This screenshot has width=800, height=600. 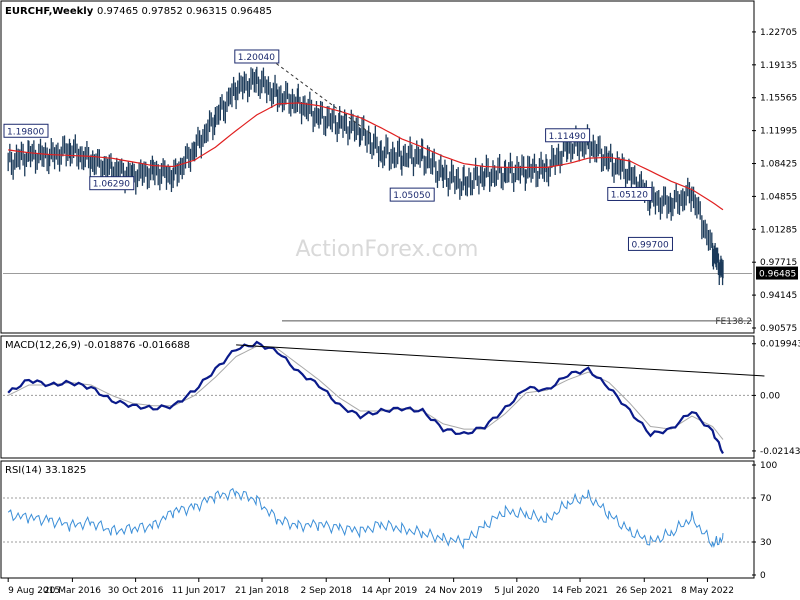 I want to click on x-axis-tick-label: 14 Feb 2021, so click(x=580, y=591).